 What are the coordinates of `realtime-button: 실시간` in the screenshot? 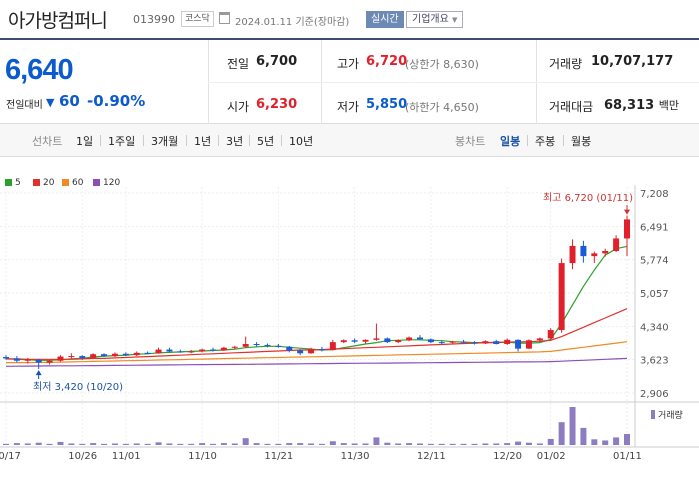 It's located at (385, 19).